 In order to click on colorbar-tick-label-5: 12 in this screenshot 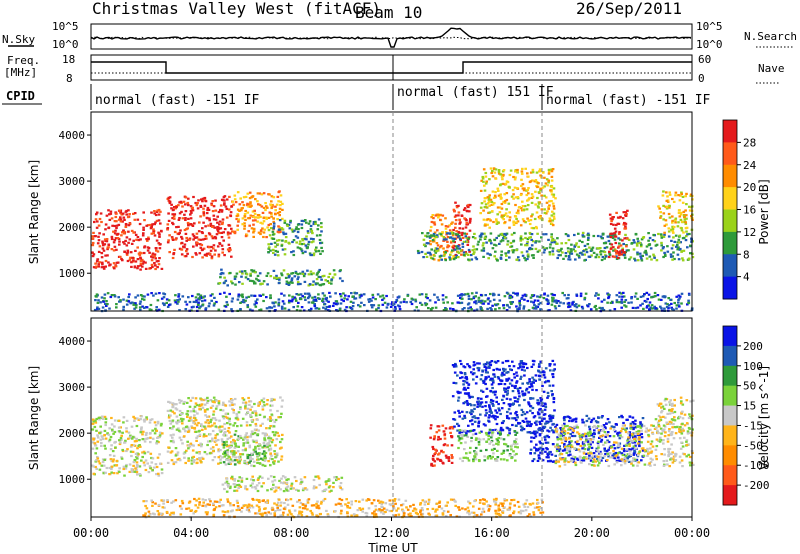, I will do `click(749, 232)`.